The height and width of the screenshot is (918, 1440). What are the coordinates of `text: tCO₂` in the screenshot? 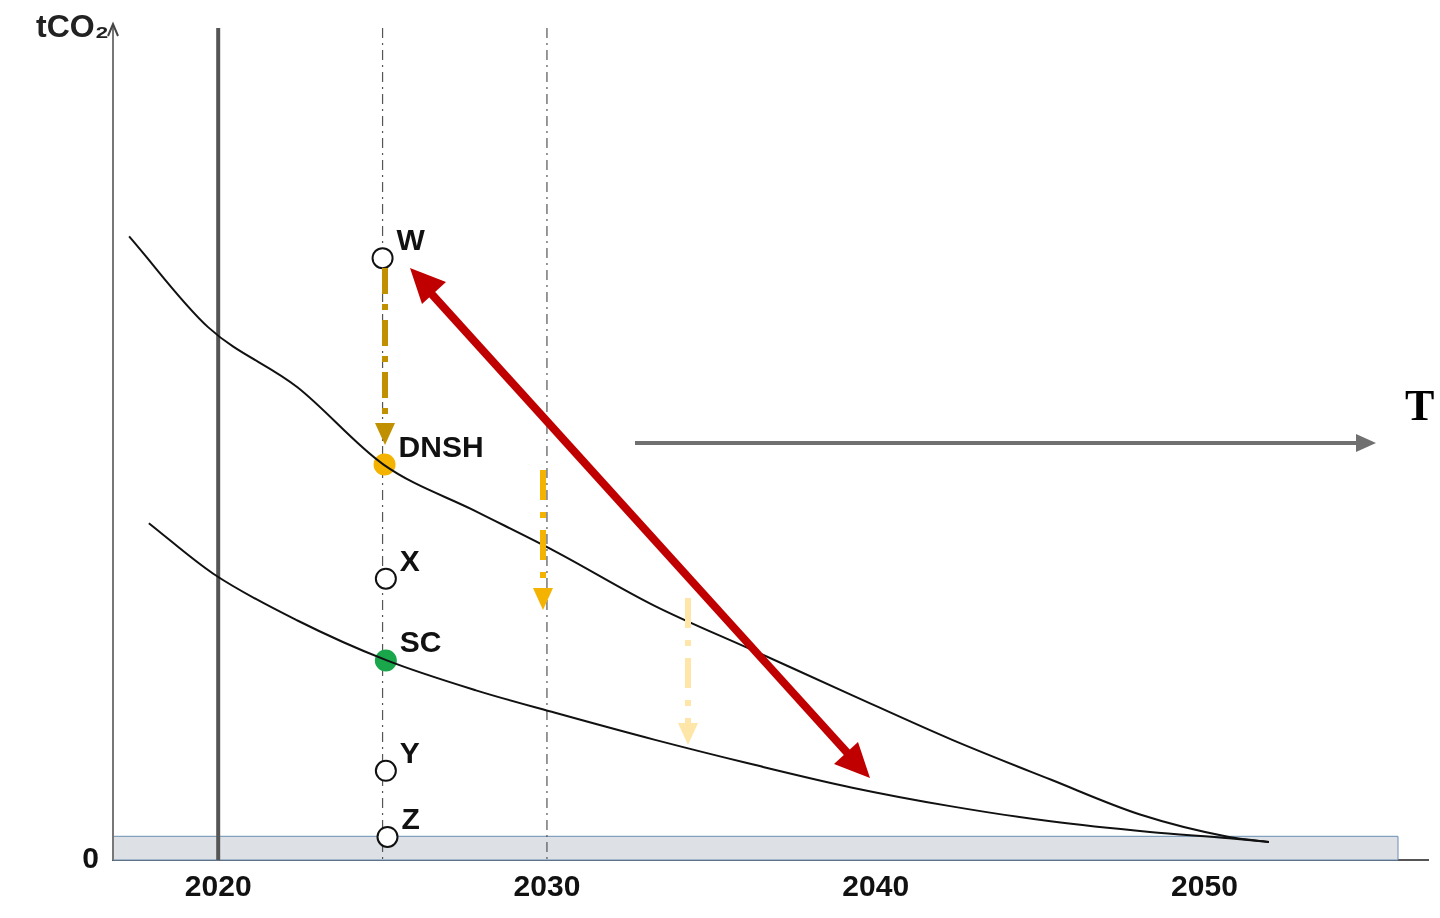 It's located at (72, 26).